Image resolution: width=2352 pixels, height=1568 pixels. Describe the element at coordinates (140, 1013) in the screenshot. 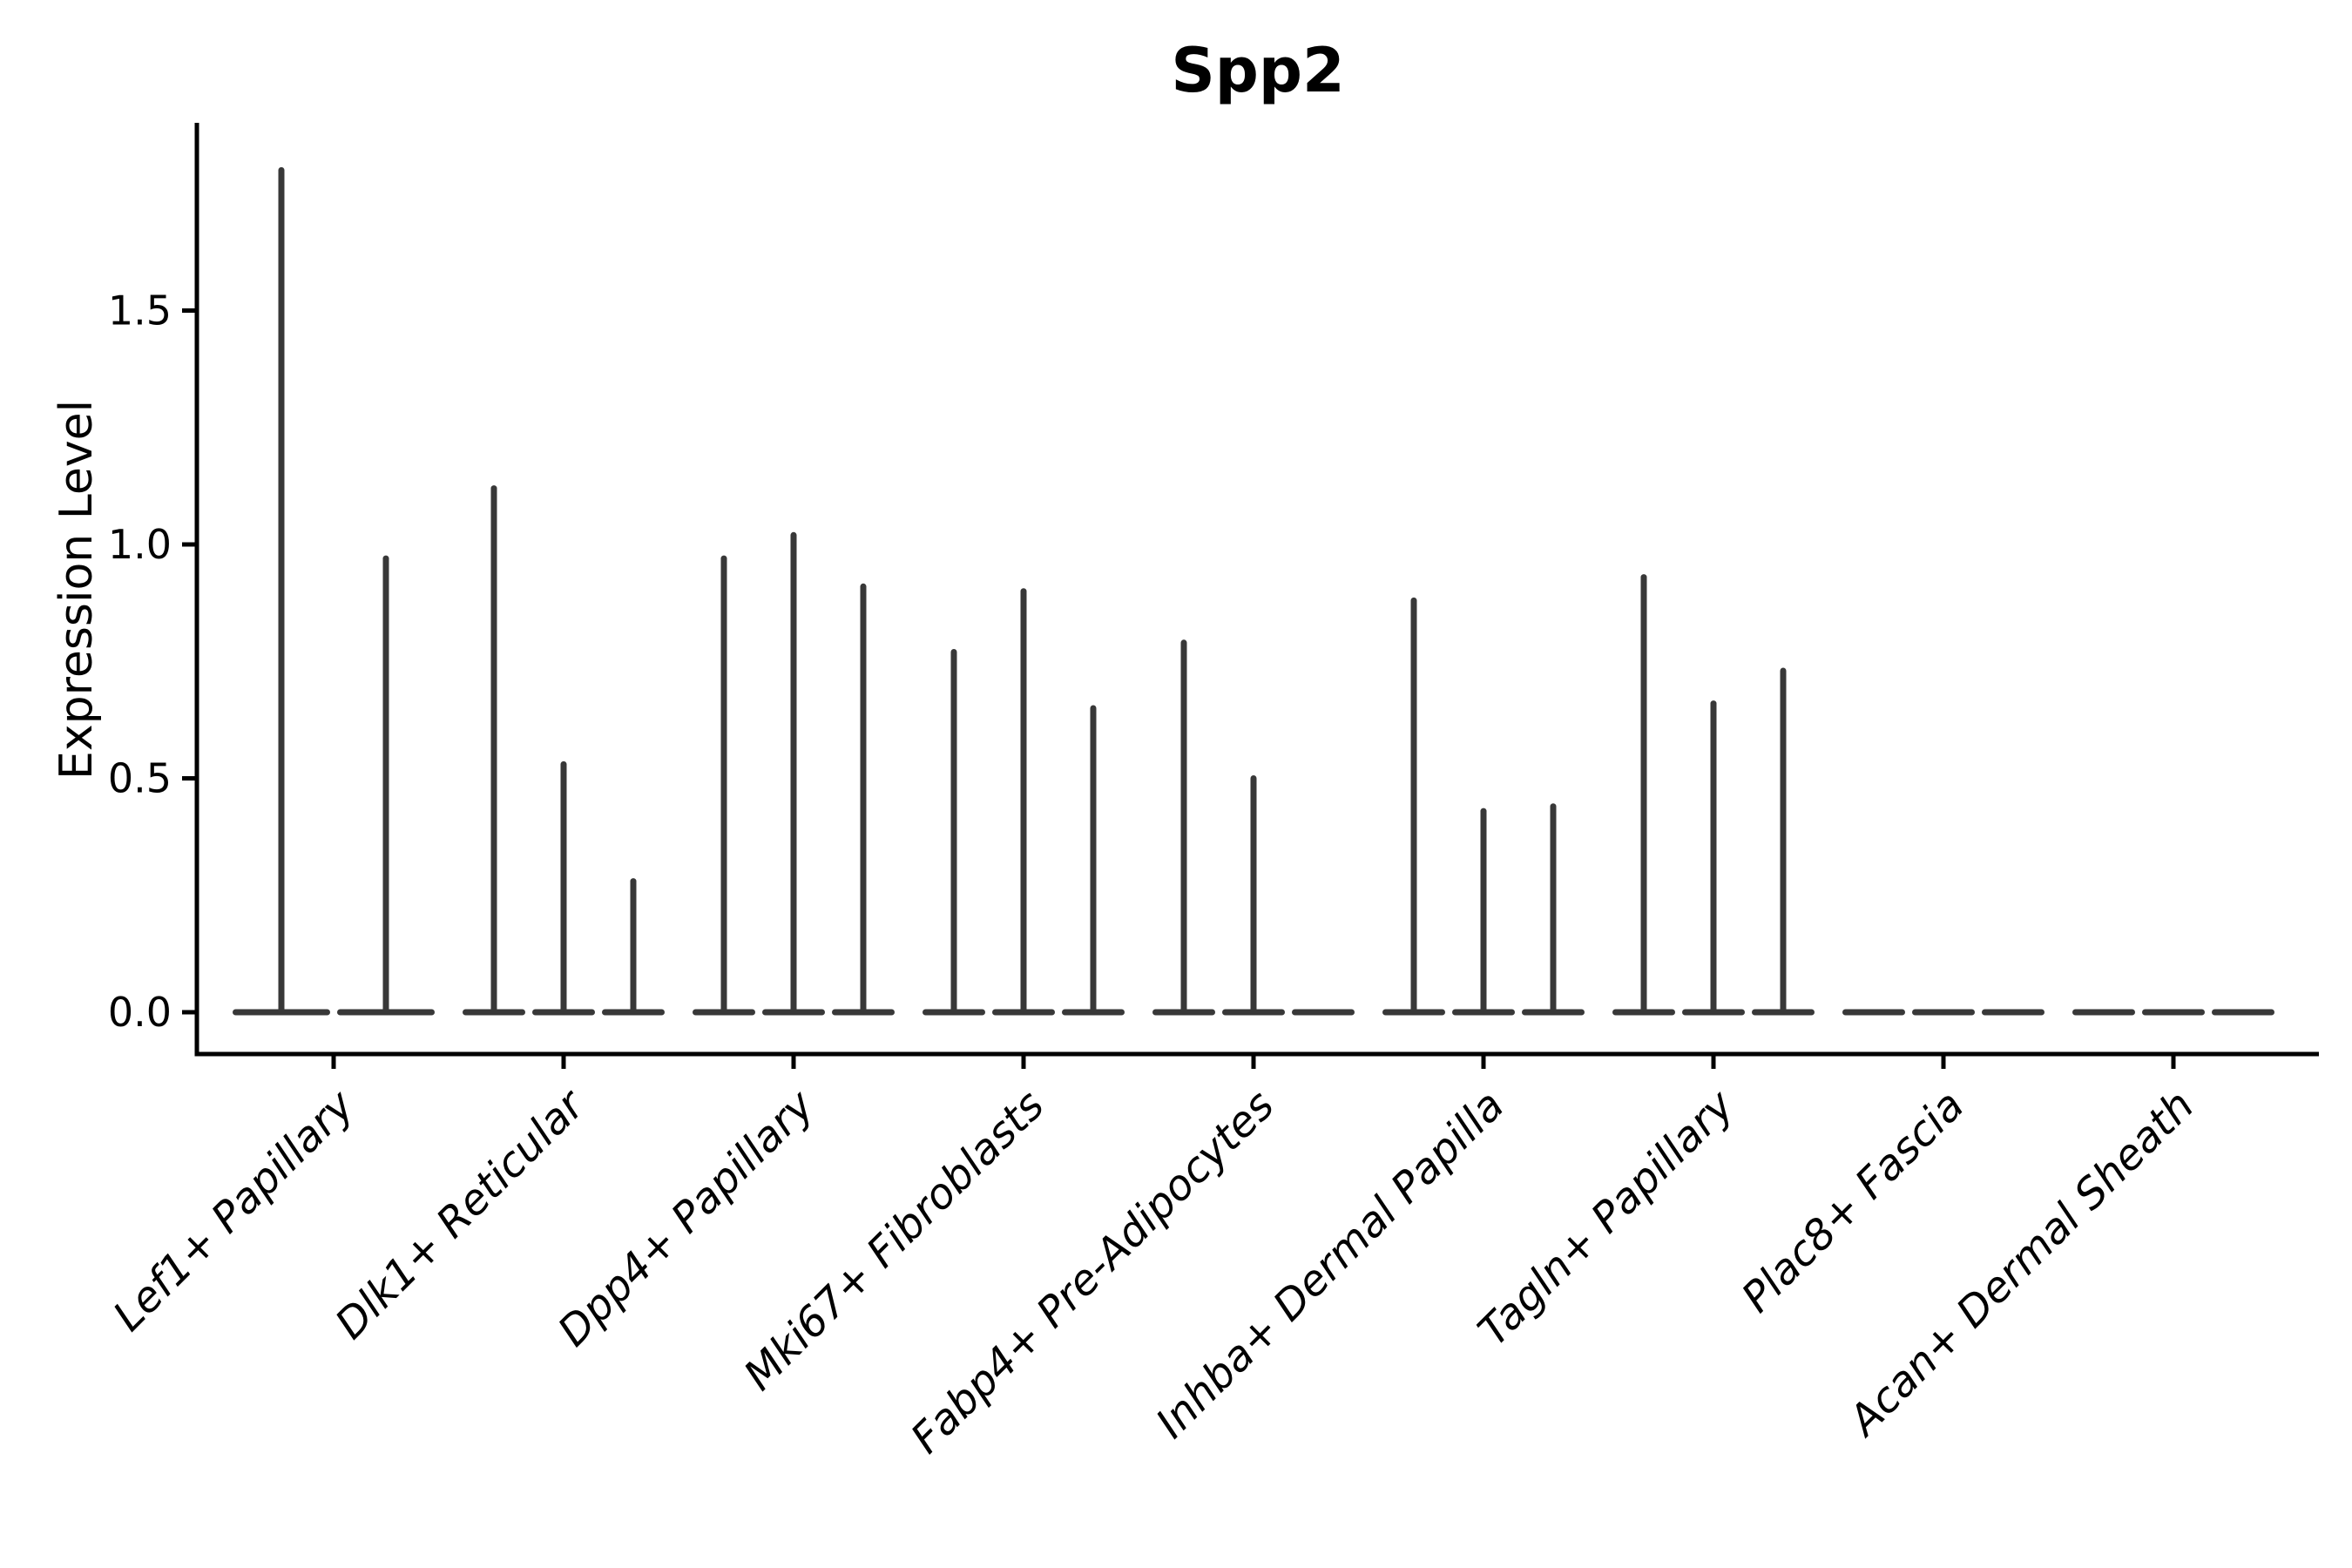

I see `y-tick-label: 0.0` at that location.